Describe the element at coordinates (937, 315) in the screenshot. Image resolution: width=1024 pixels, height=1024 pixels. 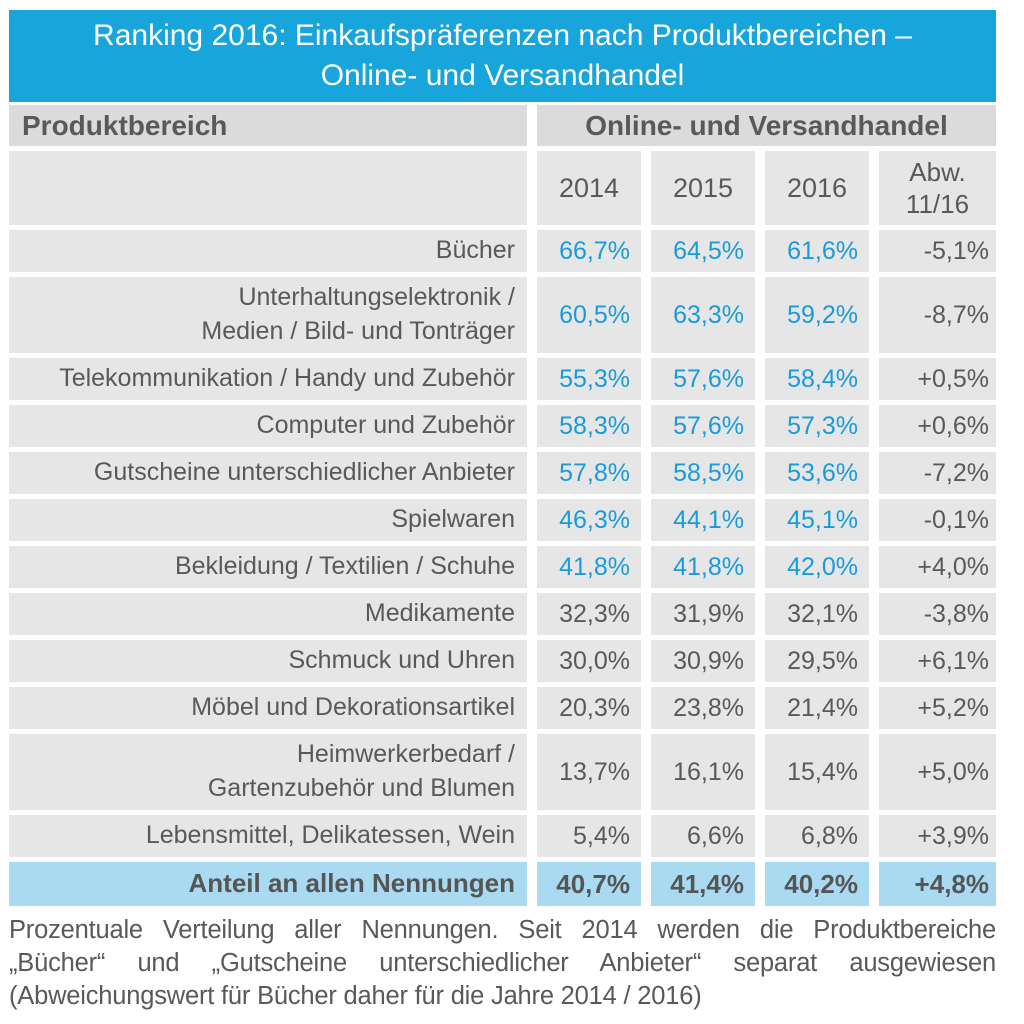
I see `value-abw-11-16: -8,7%` at that location.